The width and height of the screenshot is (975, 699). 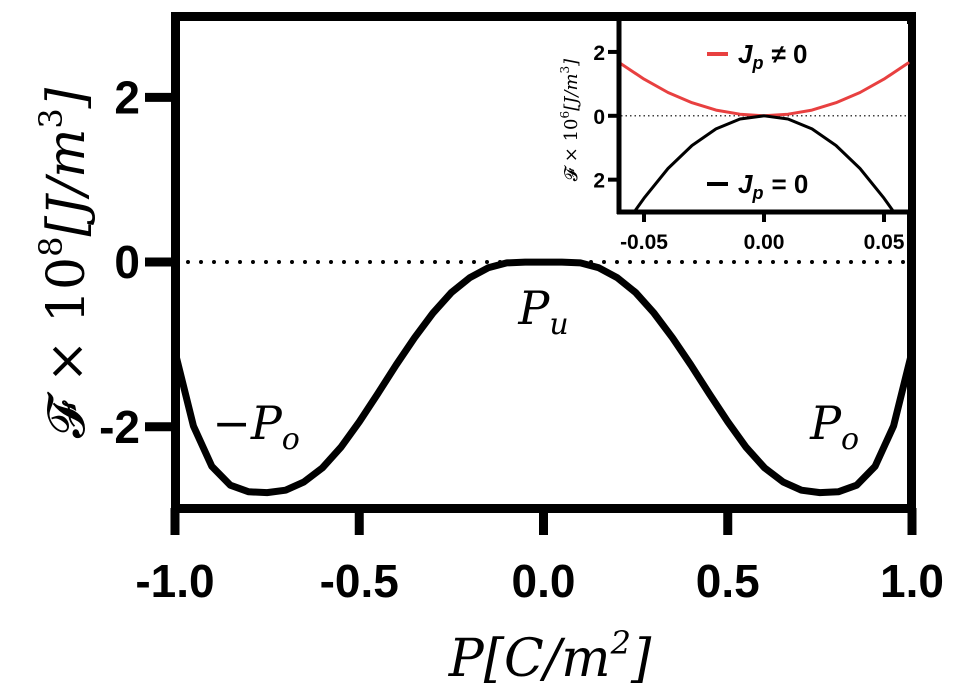 What do you see at coordinates (745, 54) in the screenshot?
I see `inset-legend-label-0-base: J` at bounding box center [745, 54].